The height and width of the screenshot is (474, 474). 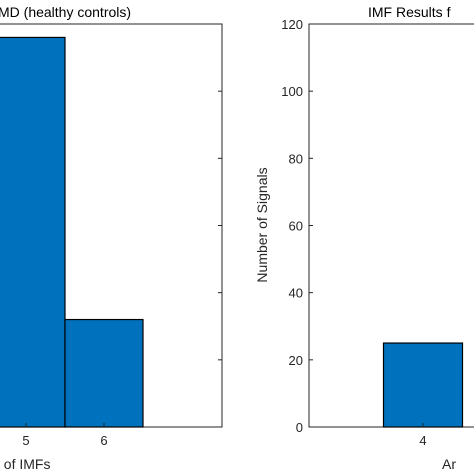 What do you see at coordinates (292, 24) in the screenshot?
I see `right-y-tick-label-6: 120` at bounding box center [292, 24].